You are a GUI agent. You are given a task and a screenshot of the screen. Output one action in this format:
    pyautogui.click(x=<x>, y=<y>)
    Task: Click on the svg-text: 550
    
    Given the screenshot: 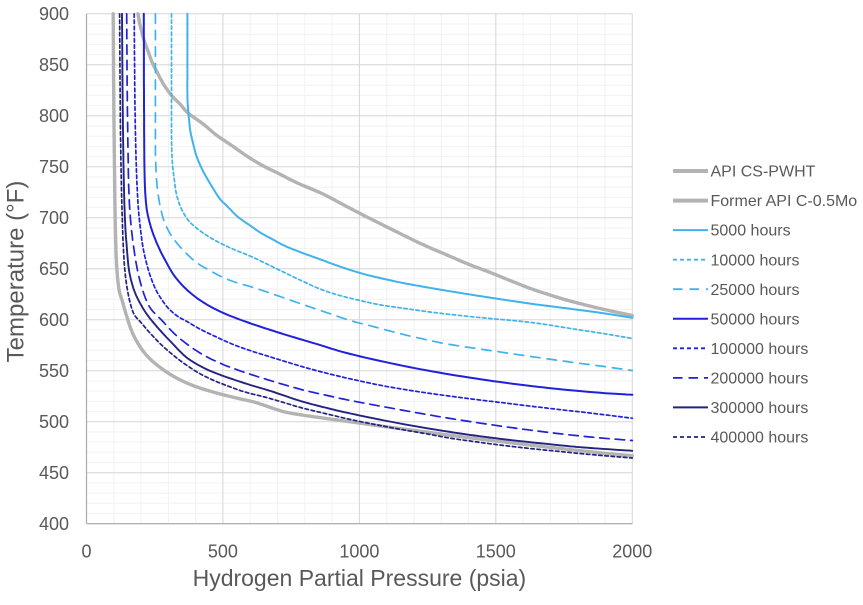 What is the action you would take?
    pyautogui.click(x=54, y=371)
    